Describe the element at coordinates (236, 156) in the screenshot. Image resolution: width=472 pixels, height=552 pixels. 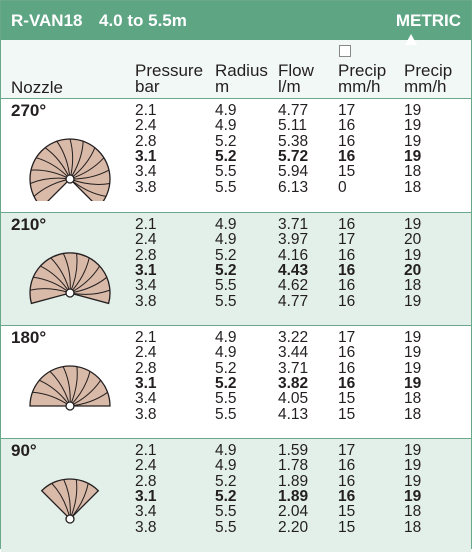
I see `table-row: 3.1 5.2 5.72 16 19` at that location.